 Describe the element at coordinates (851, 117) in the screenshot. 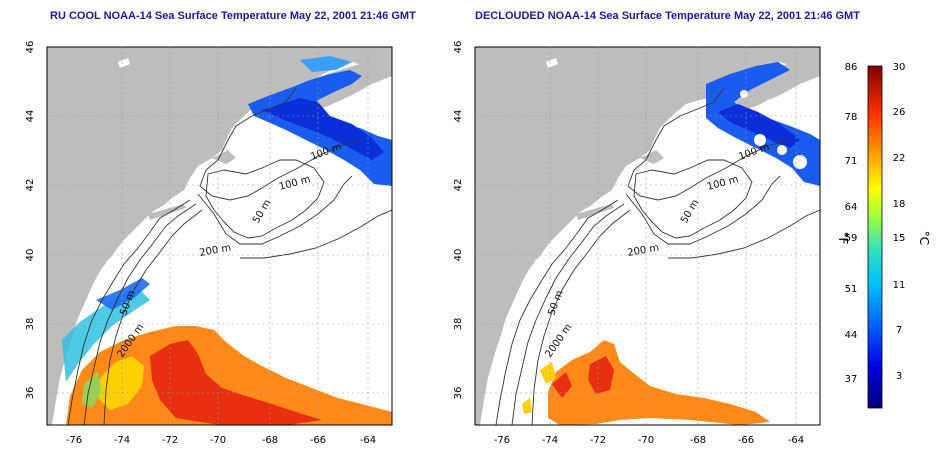

I see `fahrenheit-tick: 78` at that location.